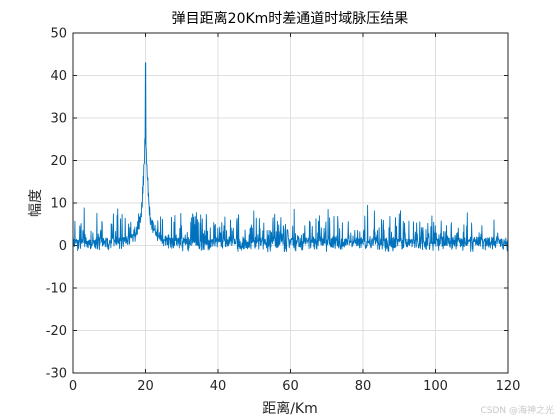 The width and height of the screenshot is (560, 420). I want to click on chart-title: 弹目距离20Km时差通道时域脉压结果, so click(290, 18).